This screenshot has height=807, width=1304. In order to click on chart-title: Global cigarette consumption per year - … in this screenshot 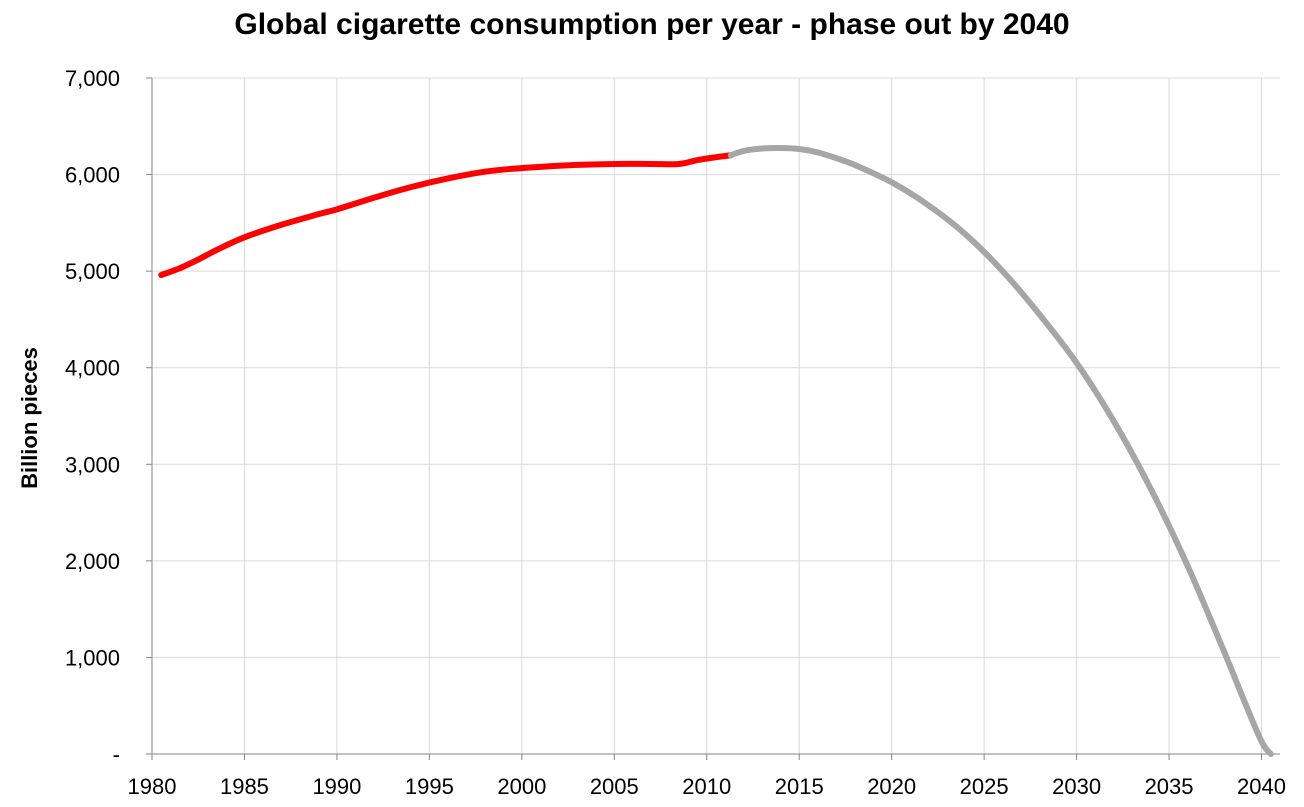, I will do `click(652, 24)`.